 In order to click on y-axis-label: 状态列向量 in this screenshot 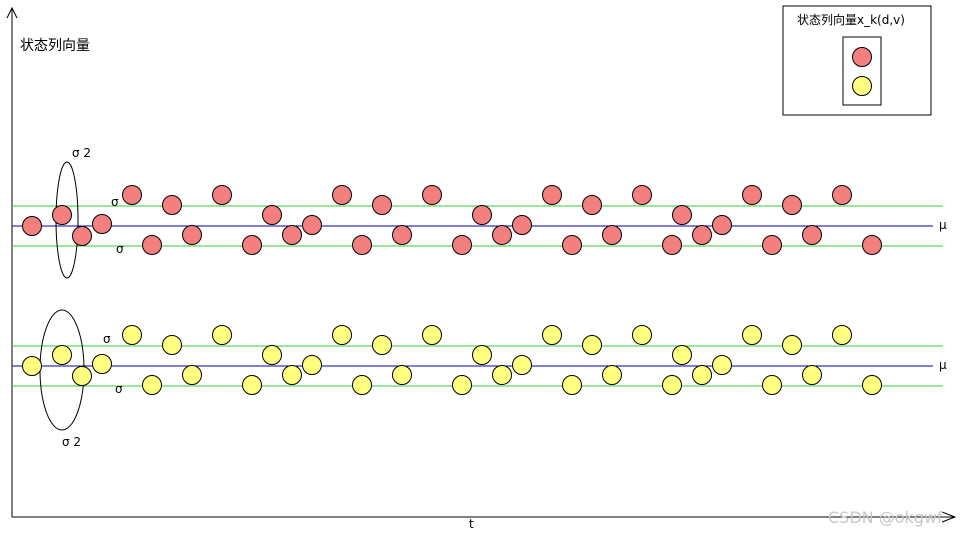, I will do `click(55, 46)`.